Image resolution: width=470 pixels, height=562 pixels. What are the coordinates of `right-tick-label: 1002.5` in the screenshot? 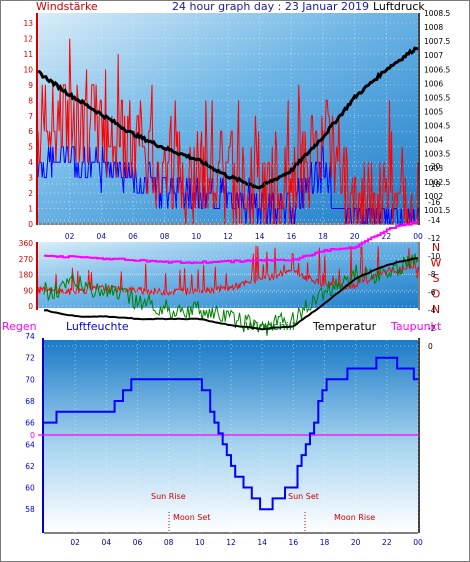 It's located at (437, 182).